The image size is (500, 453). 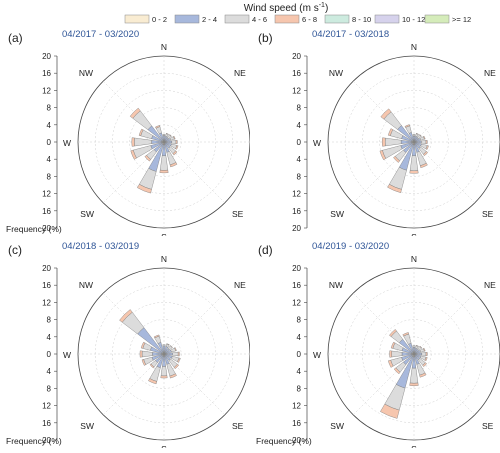 I want to click on legend-label: 4 - 6, so click(x=259, y=19).